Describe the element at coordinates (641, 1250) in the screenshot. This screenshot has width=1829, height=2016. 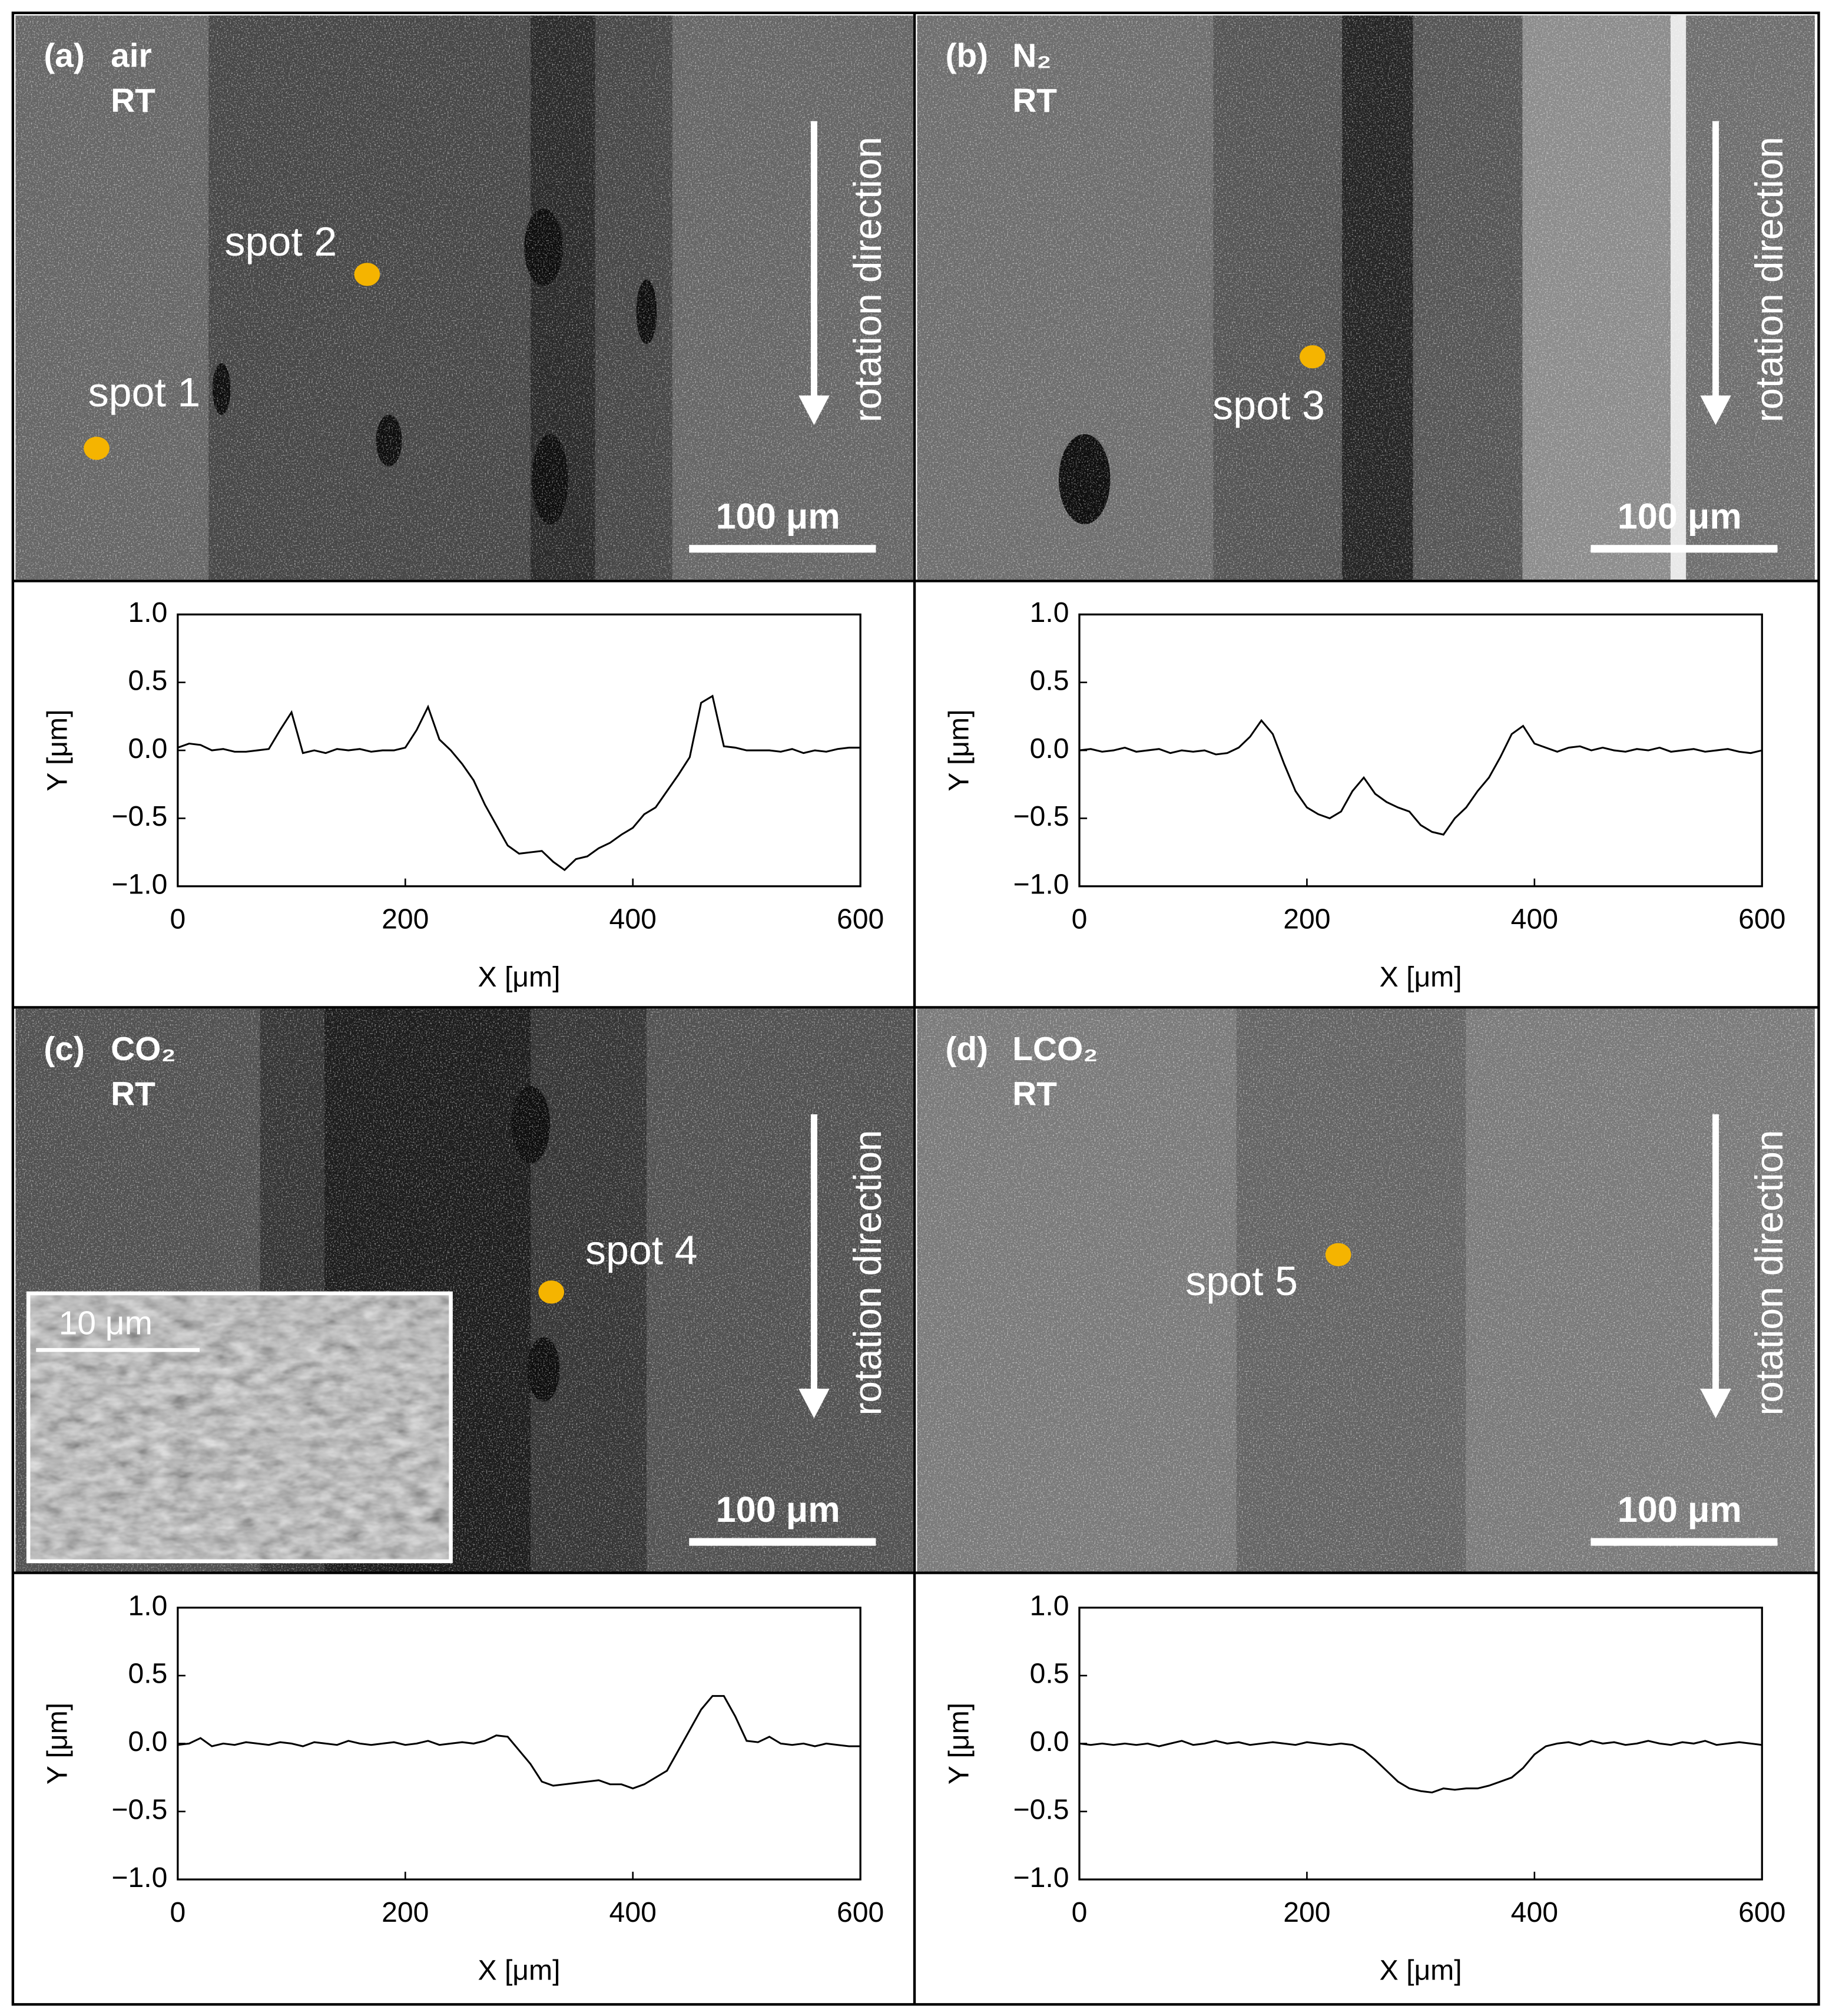
I see `spot-label: spot 4` at that location.